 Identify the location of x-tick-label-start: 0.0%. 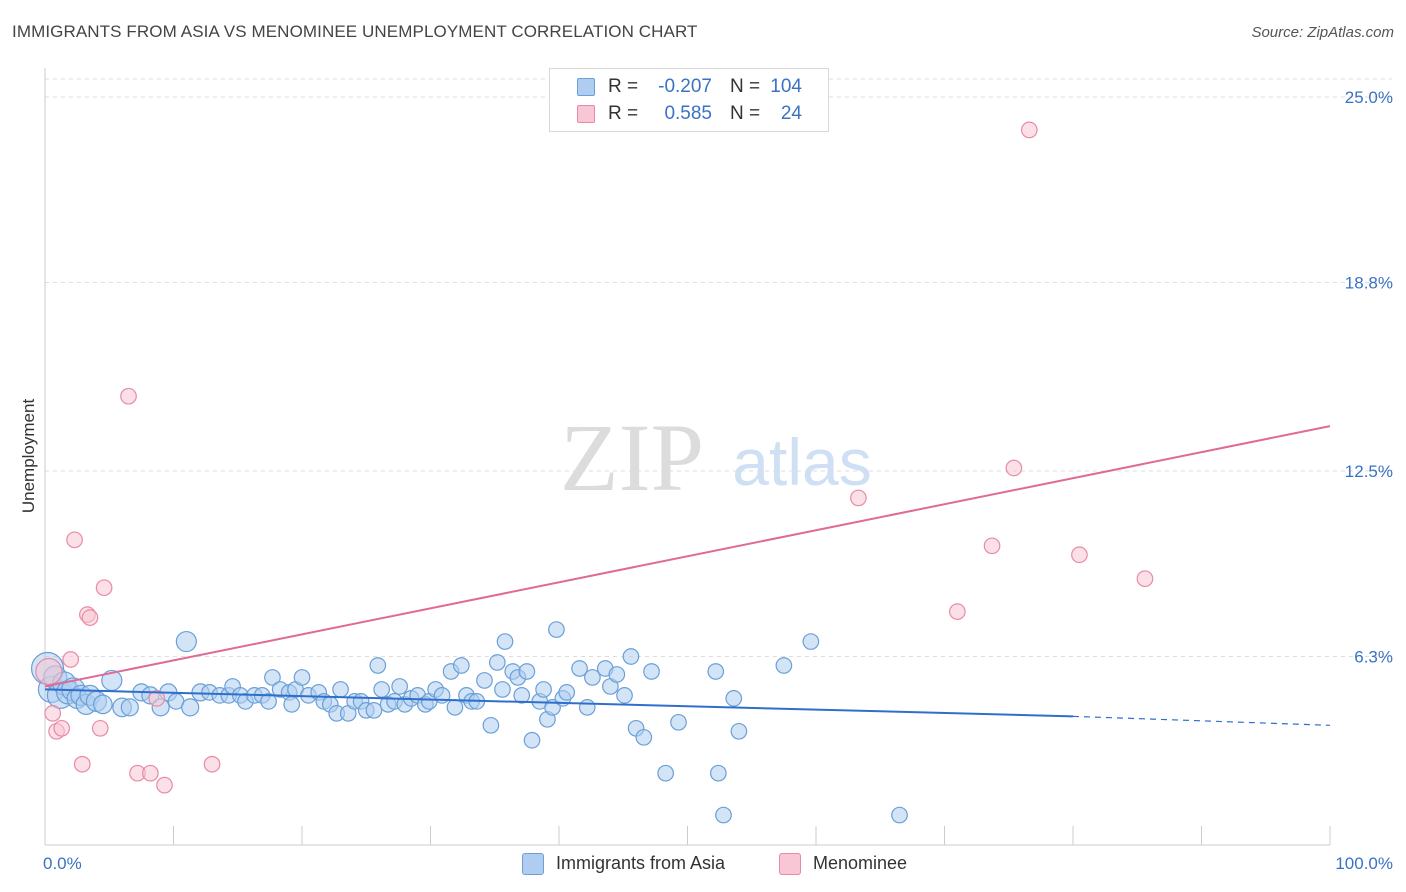
(62, 863).